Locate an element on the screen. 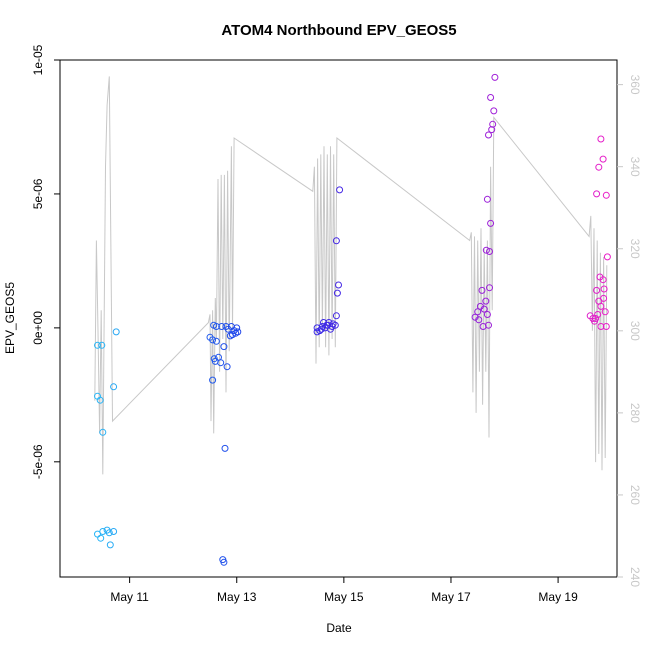 The height and width of the screenshot is (650, 650). right-y-tick-label: 360 is located at coordinates (635, 85).